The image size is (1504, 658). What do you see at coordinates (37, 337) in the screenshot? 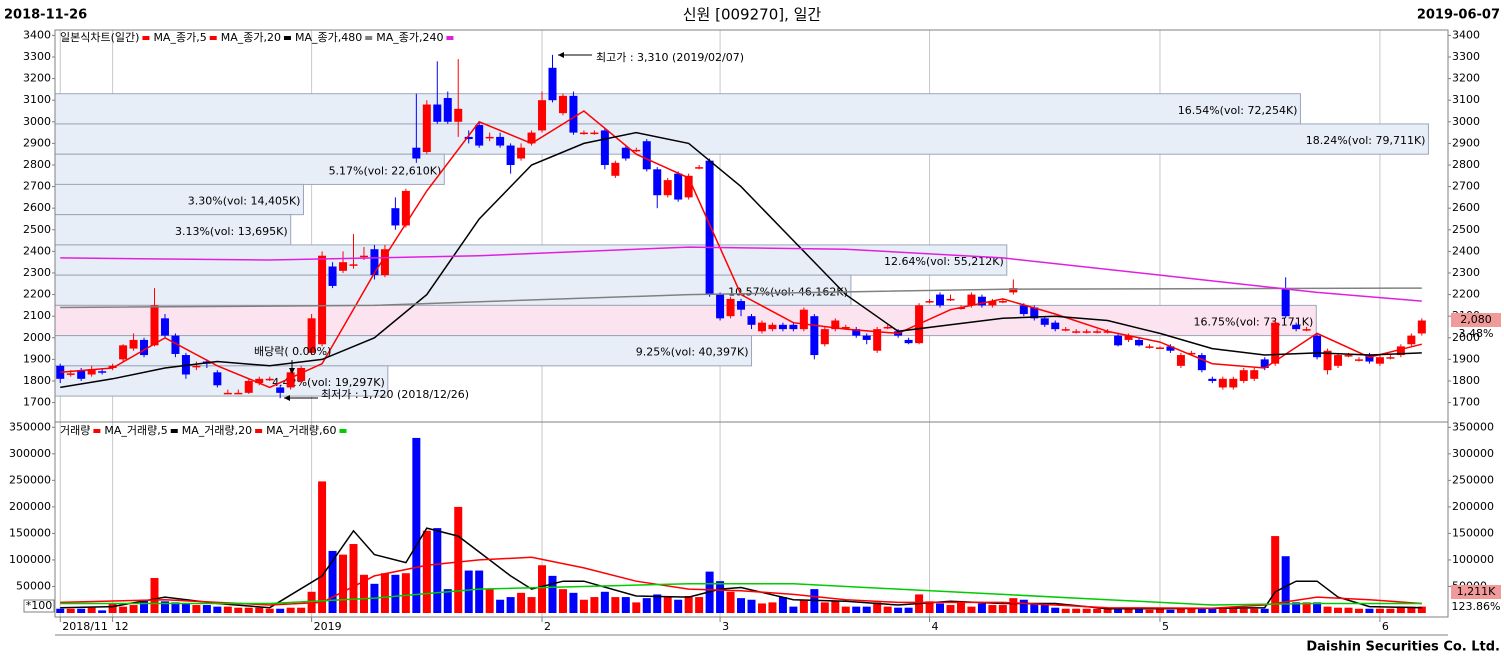
I see `y-tick-label: 2000` at bounding box center [37, 337].